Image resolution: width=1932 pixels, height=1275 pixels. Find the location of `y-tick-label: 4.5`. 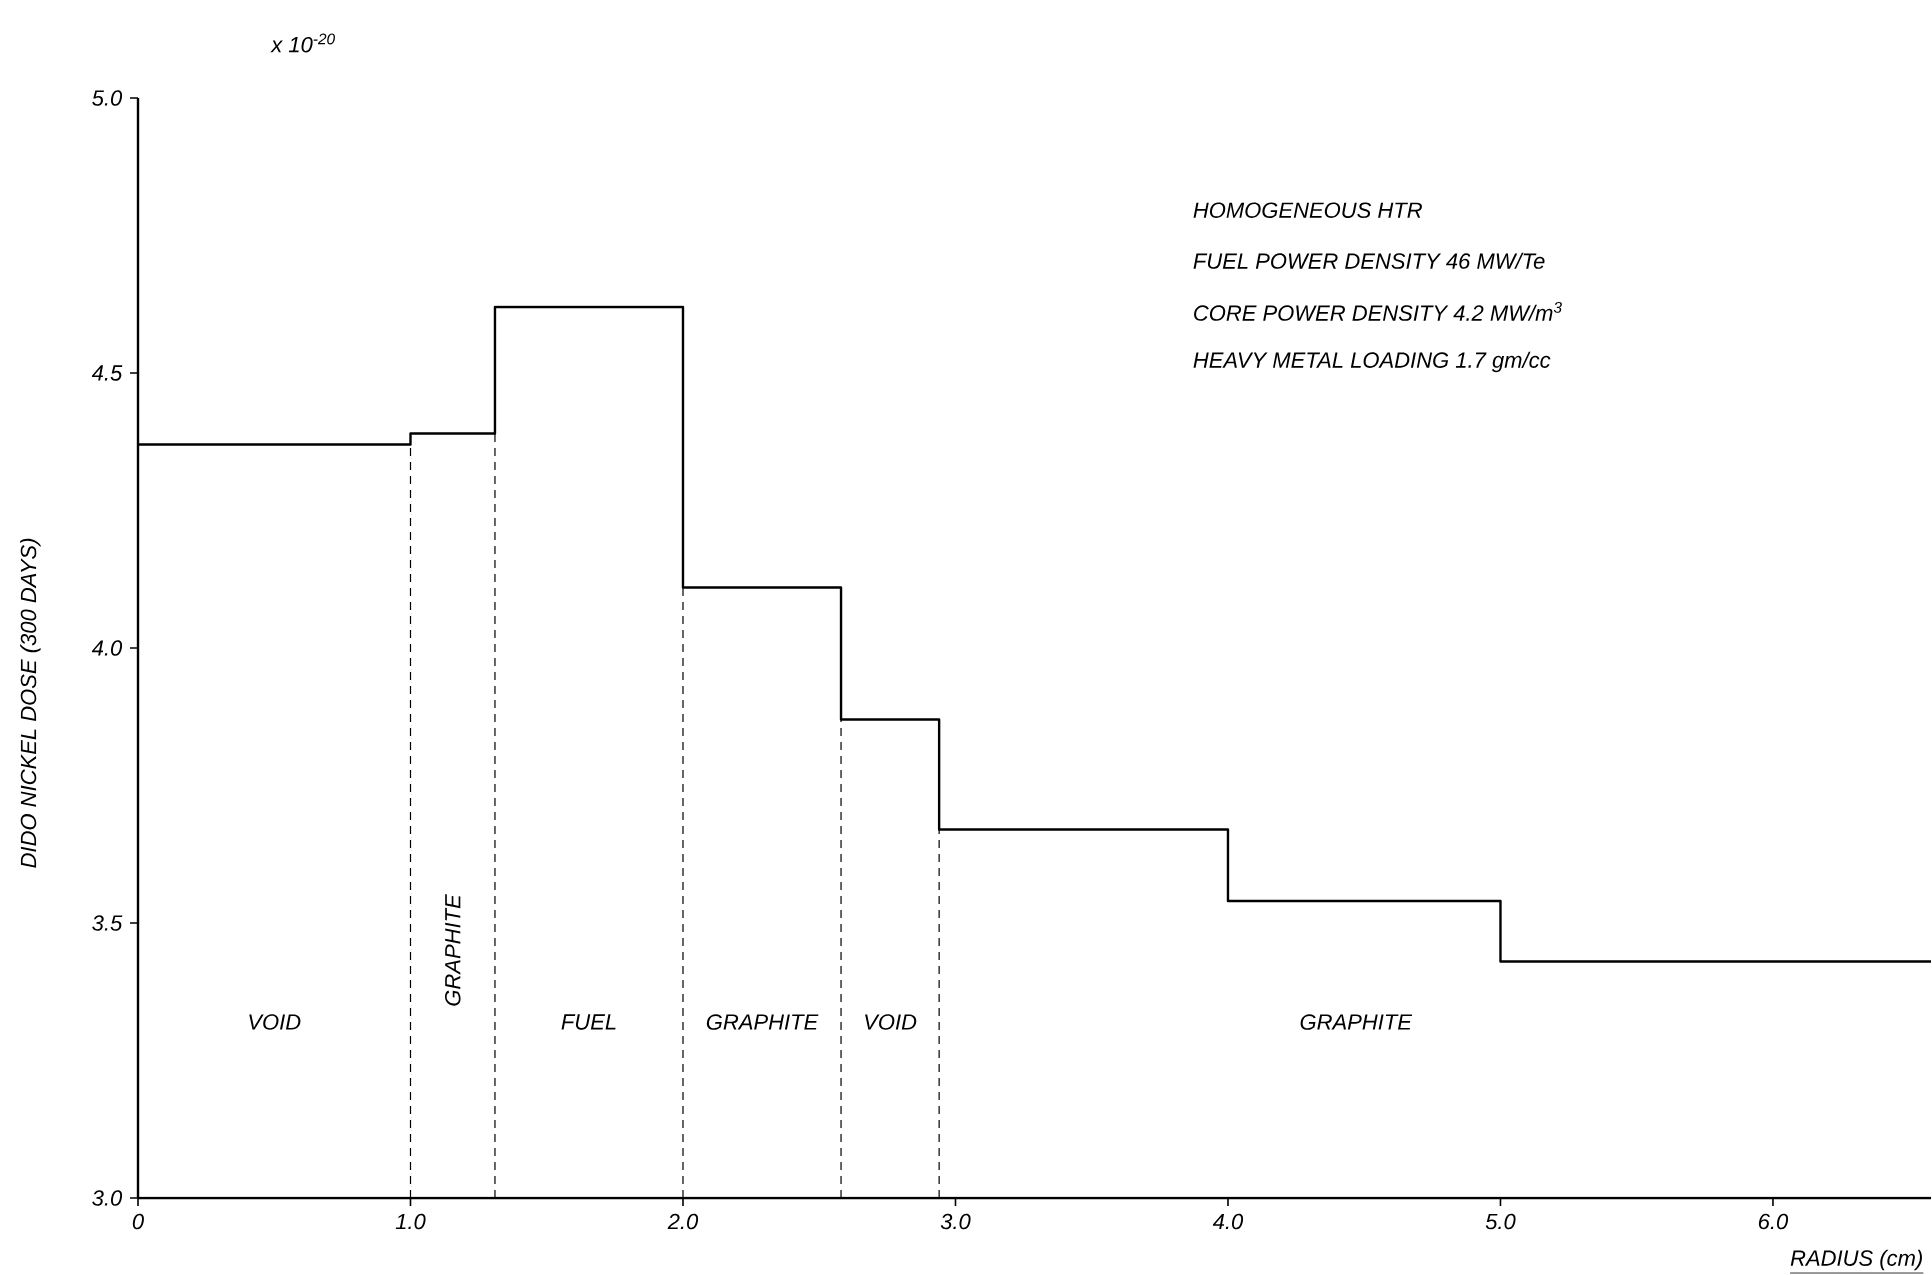

y-tick-label: 4.5 is located at coordinates (107, 373).